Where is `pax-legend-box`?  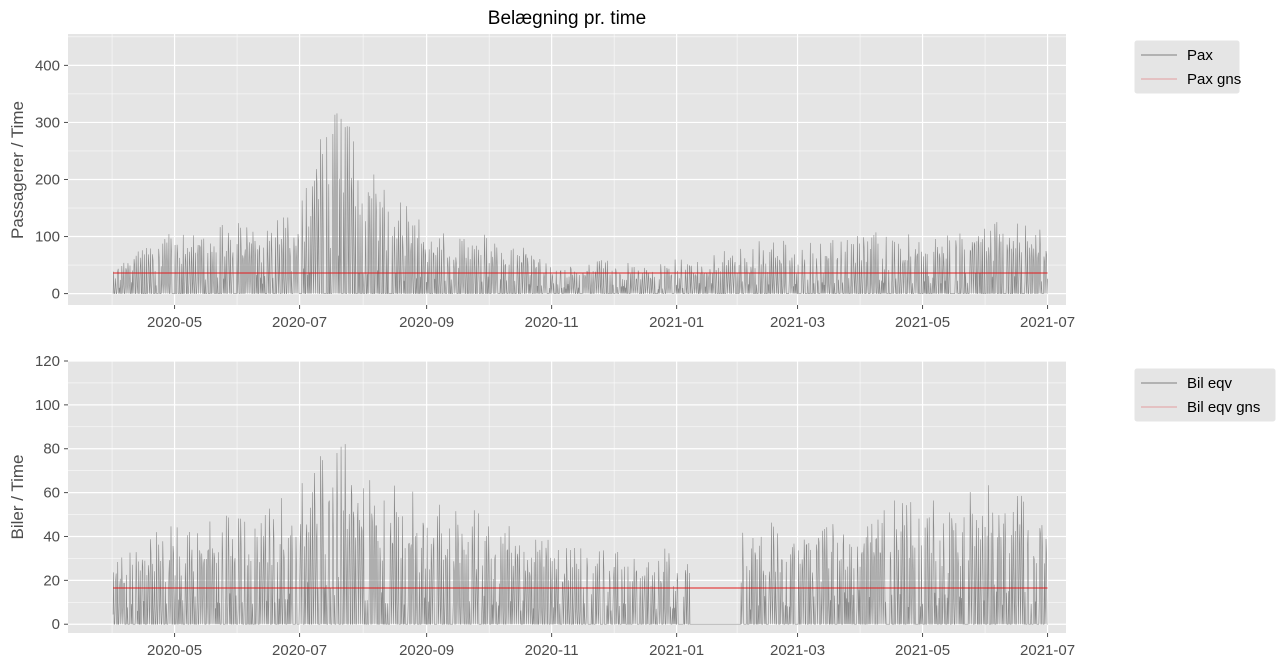
pax-legend-box is located at coordinates (1187, 67).